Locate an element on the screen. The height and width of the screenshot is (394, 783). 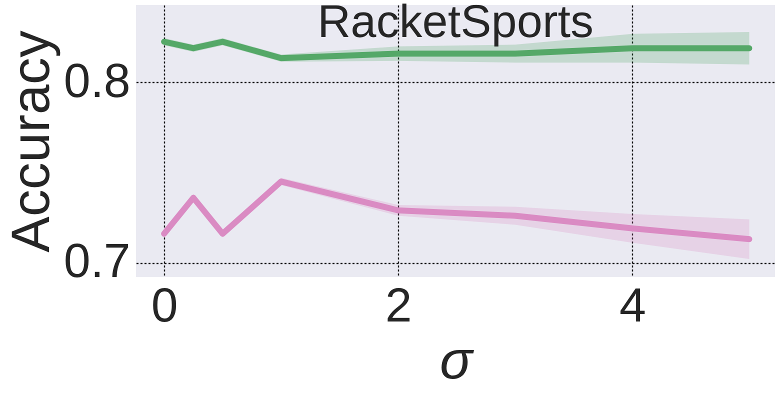
x-tick-label: 4 is located at coordinates (632, 306).